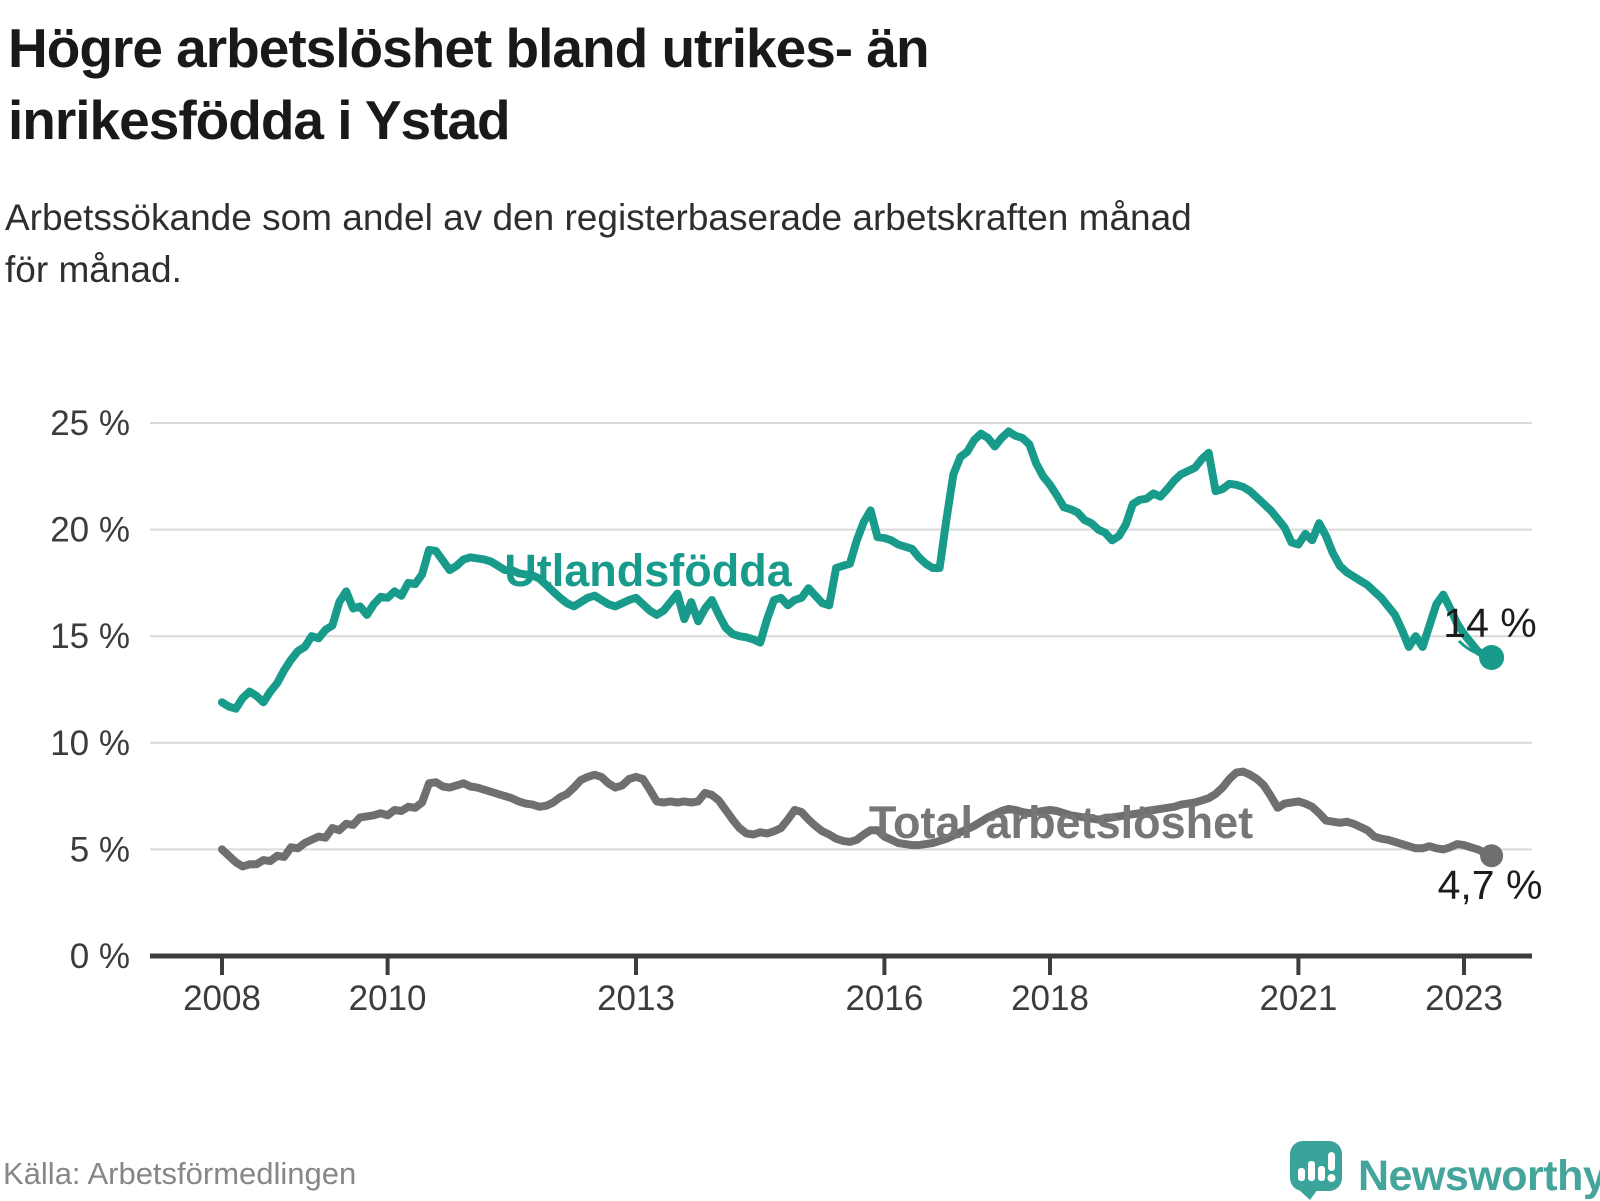  What do you see at coordinates (90, 690) in the screenshot?
I see `y-axis-labels: 25 % 20 % 15 % 10 % 5 % 0 %` at bounding box center [90, 690].